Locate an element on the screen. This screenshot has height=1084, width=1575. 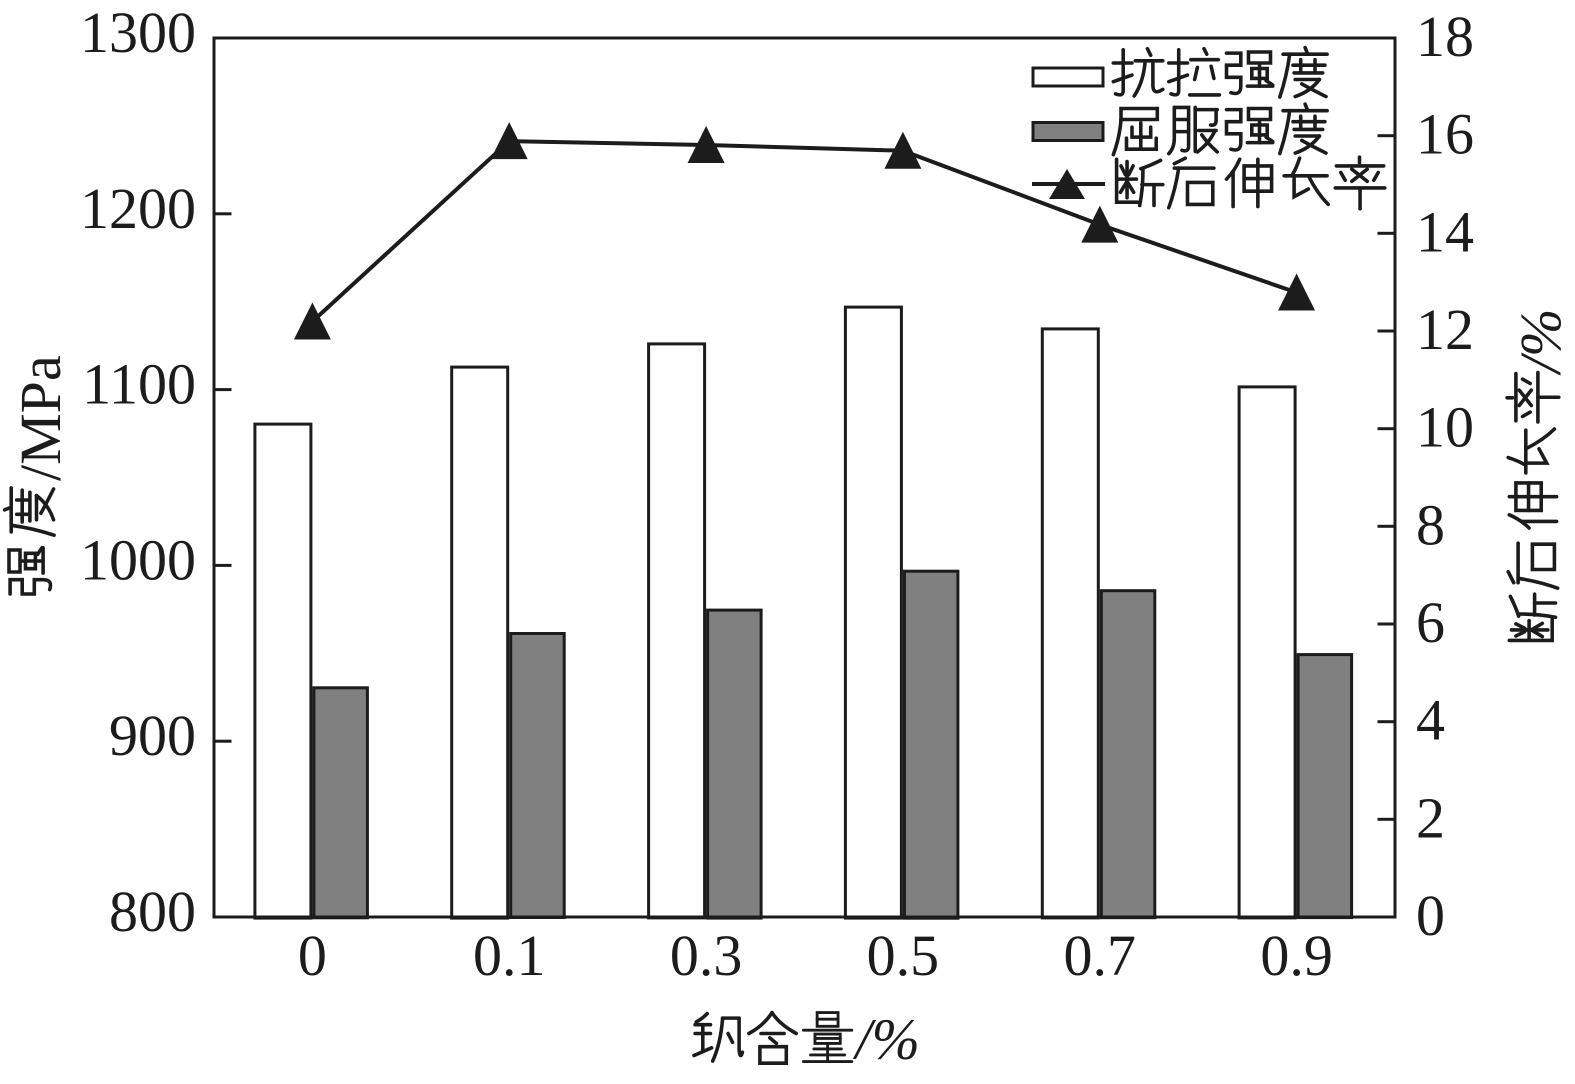
svg-text: /MPa is located at coordinates (40, 418).